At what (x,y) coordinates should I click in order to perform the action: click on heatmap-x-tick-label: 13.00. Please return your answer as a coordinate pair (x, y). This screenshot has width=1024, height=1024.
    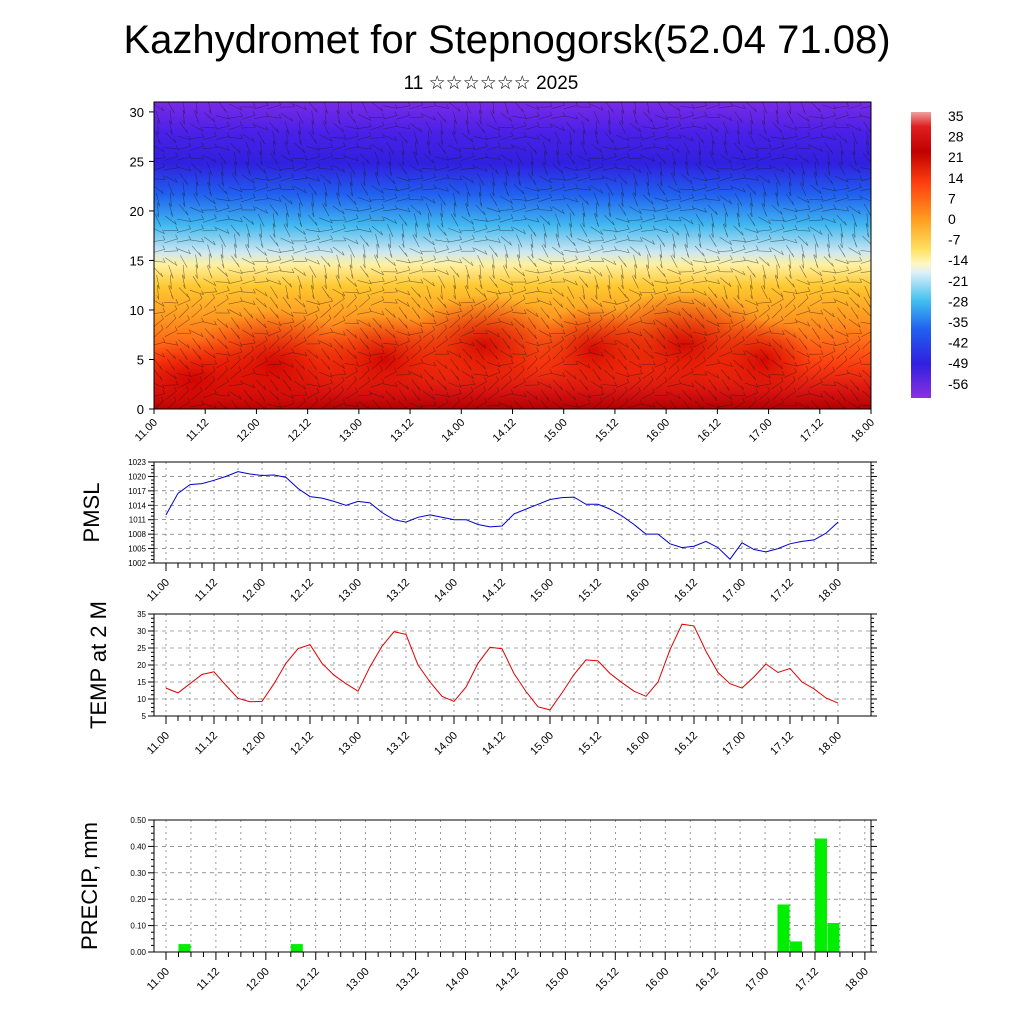
    Looking at the image, I should click on (351, 431).